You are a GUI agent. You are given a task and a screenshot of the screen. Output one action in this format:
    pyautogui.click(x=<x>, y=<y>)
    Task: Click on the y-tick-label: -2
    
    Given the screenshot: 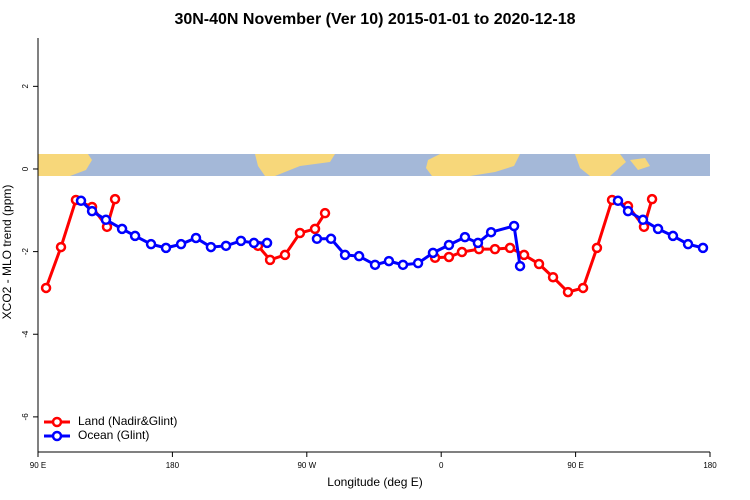 What is the action you would take?
    pyautogui.click(x=25, y=252)
    